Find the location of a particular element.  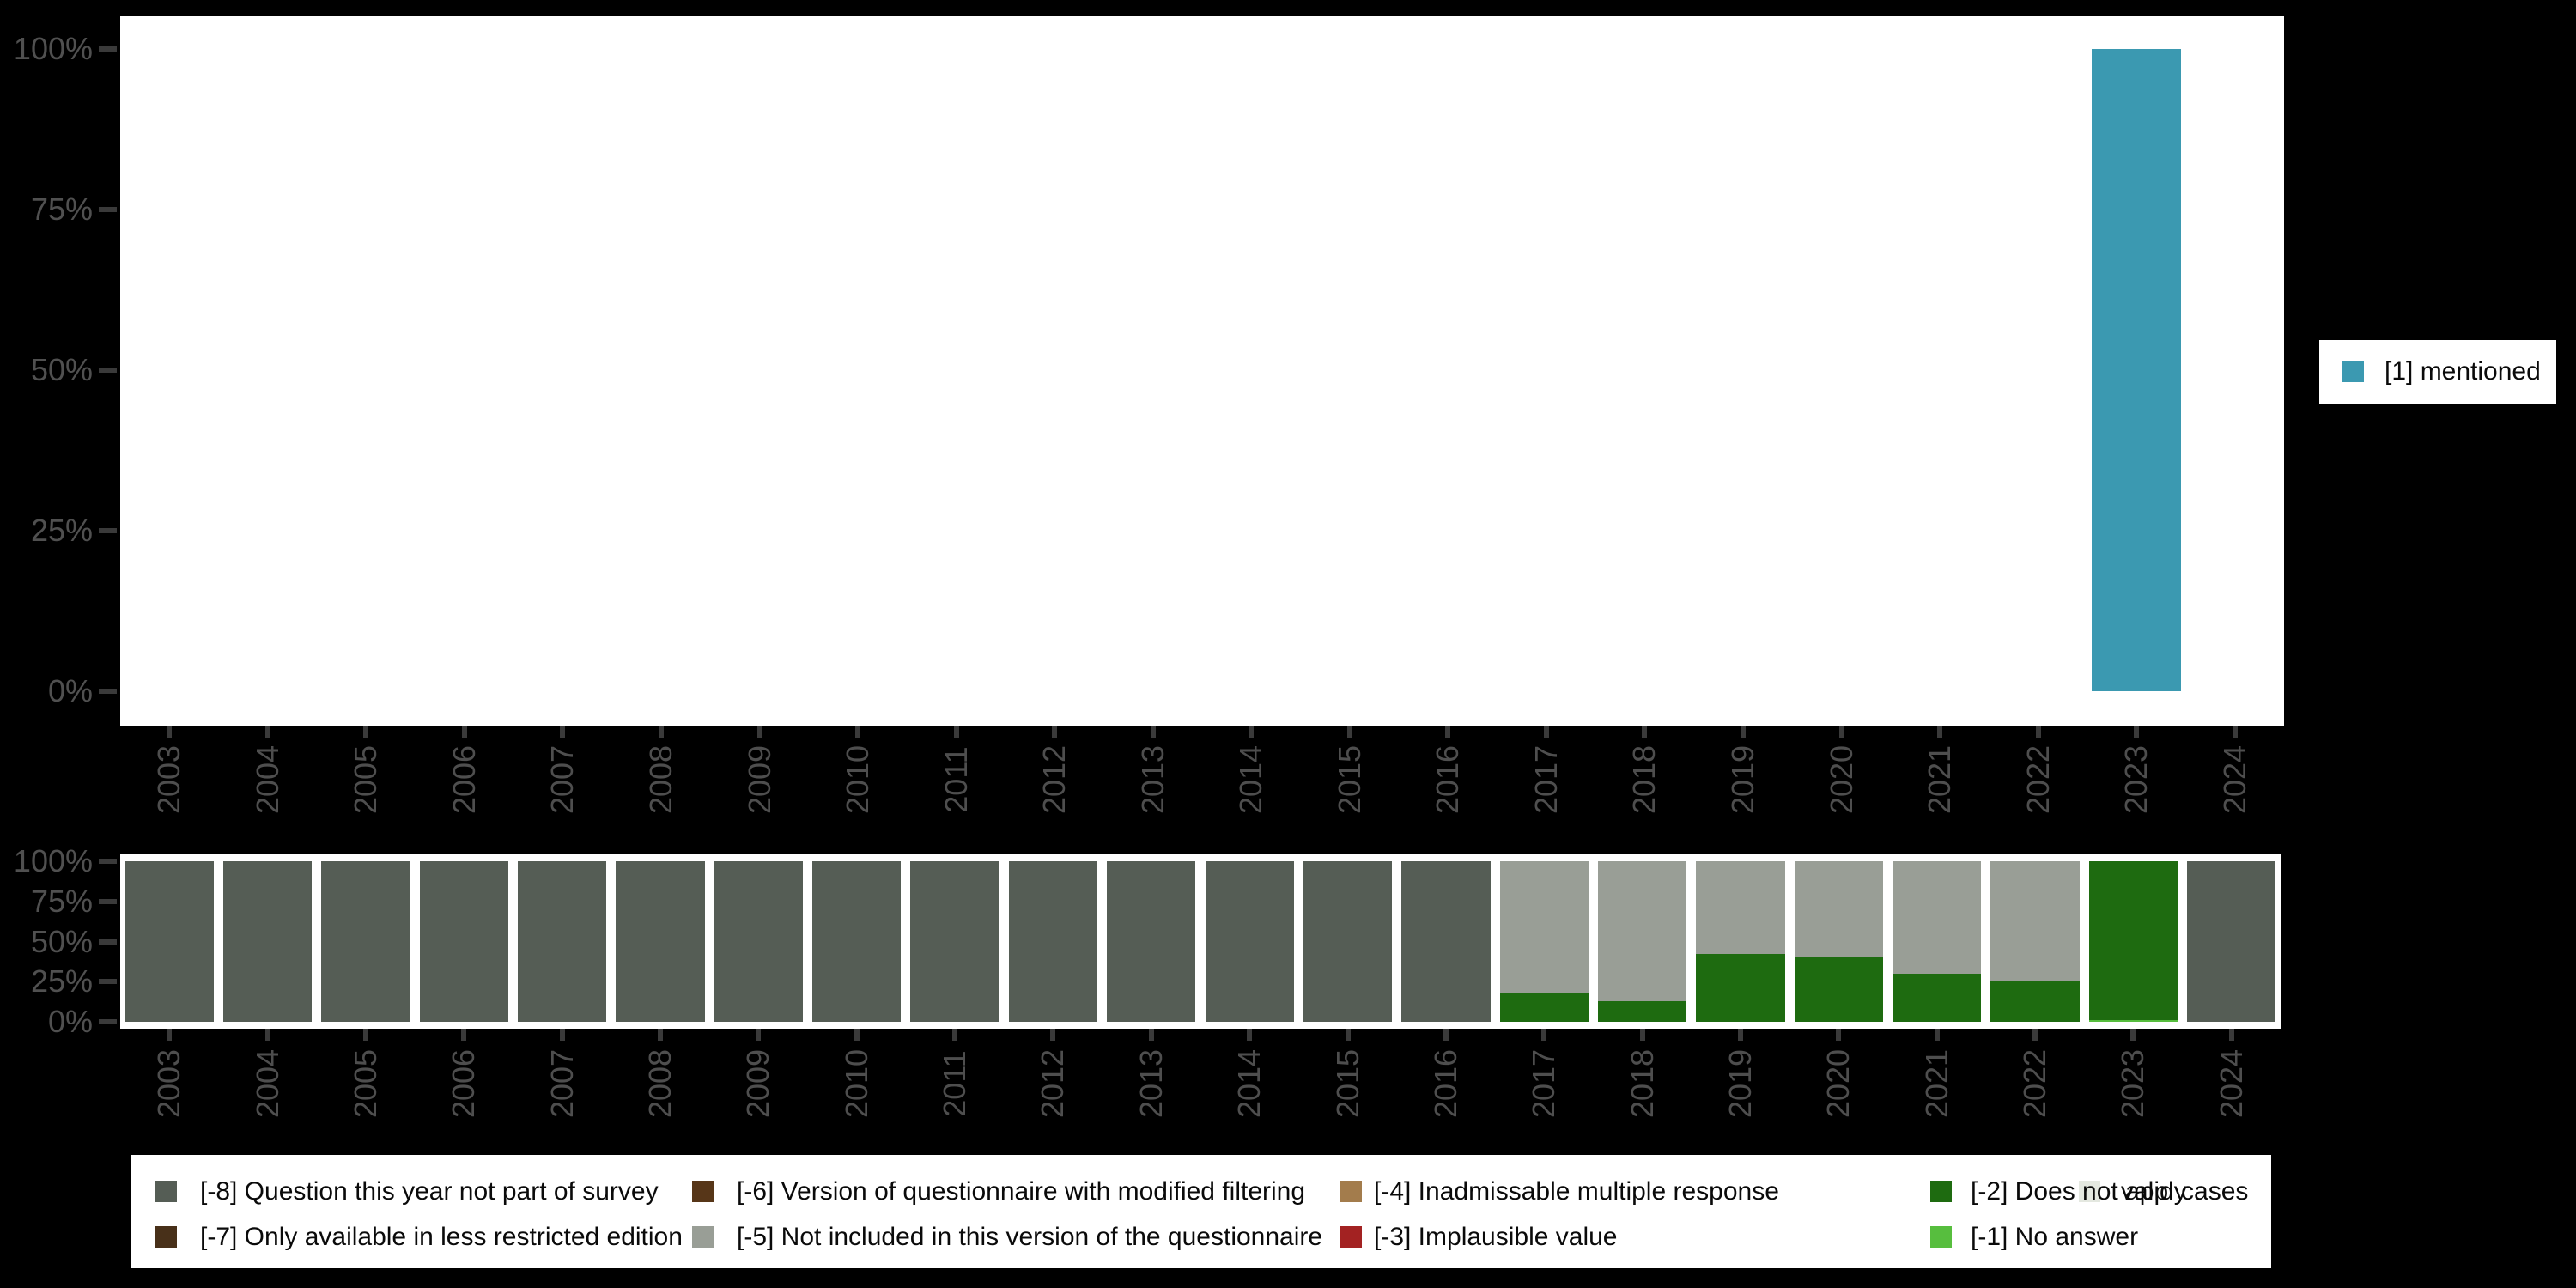

x-tick-label: 2012 is located at coordinates (1053, 1083).